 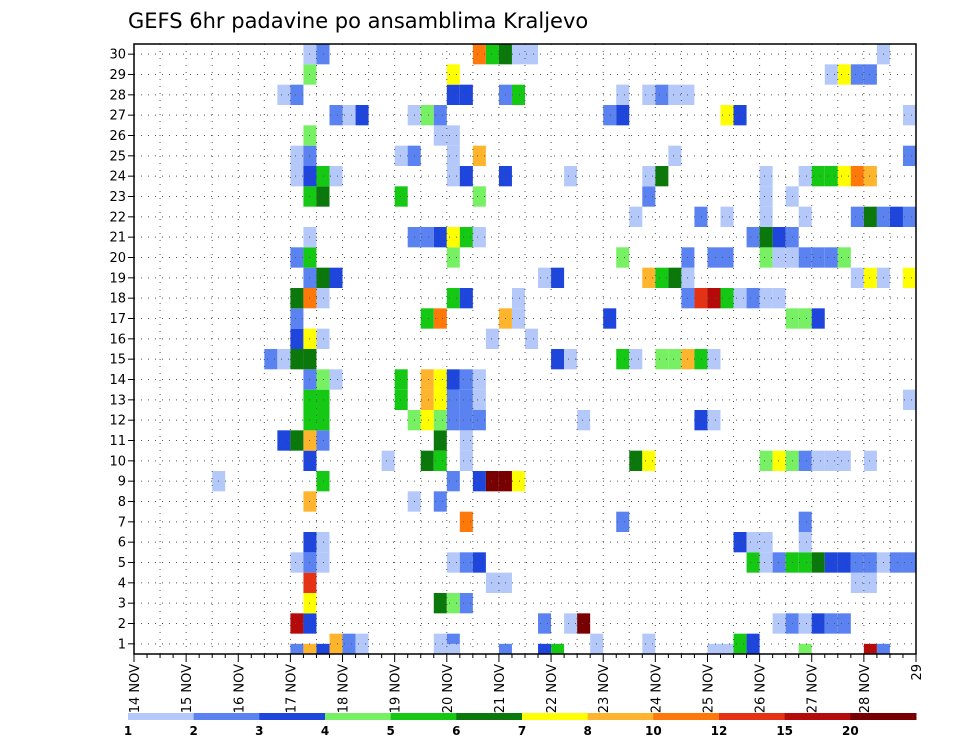 I want to click on y-tick-label: 28, so click(x=117, y=95).